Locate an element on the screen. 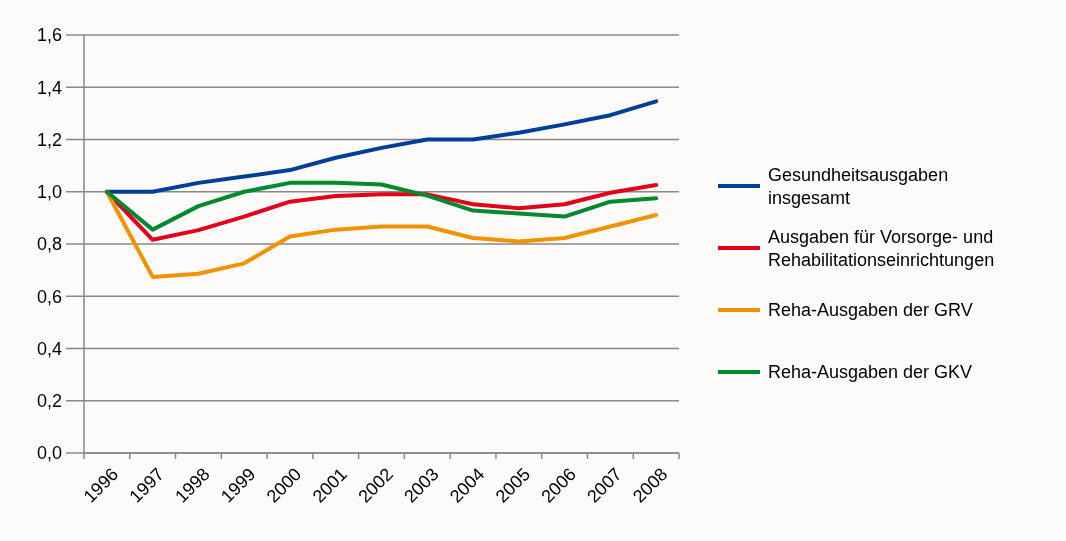 The height and width of the screenshot is (541, 1066). y-tick-label: 0,2 is located at coordinates (49, 401).